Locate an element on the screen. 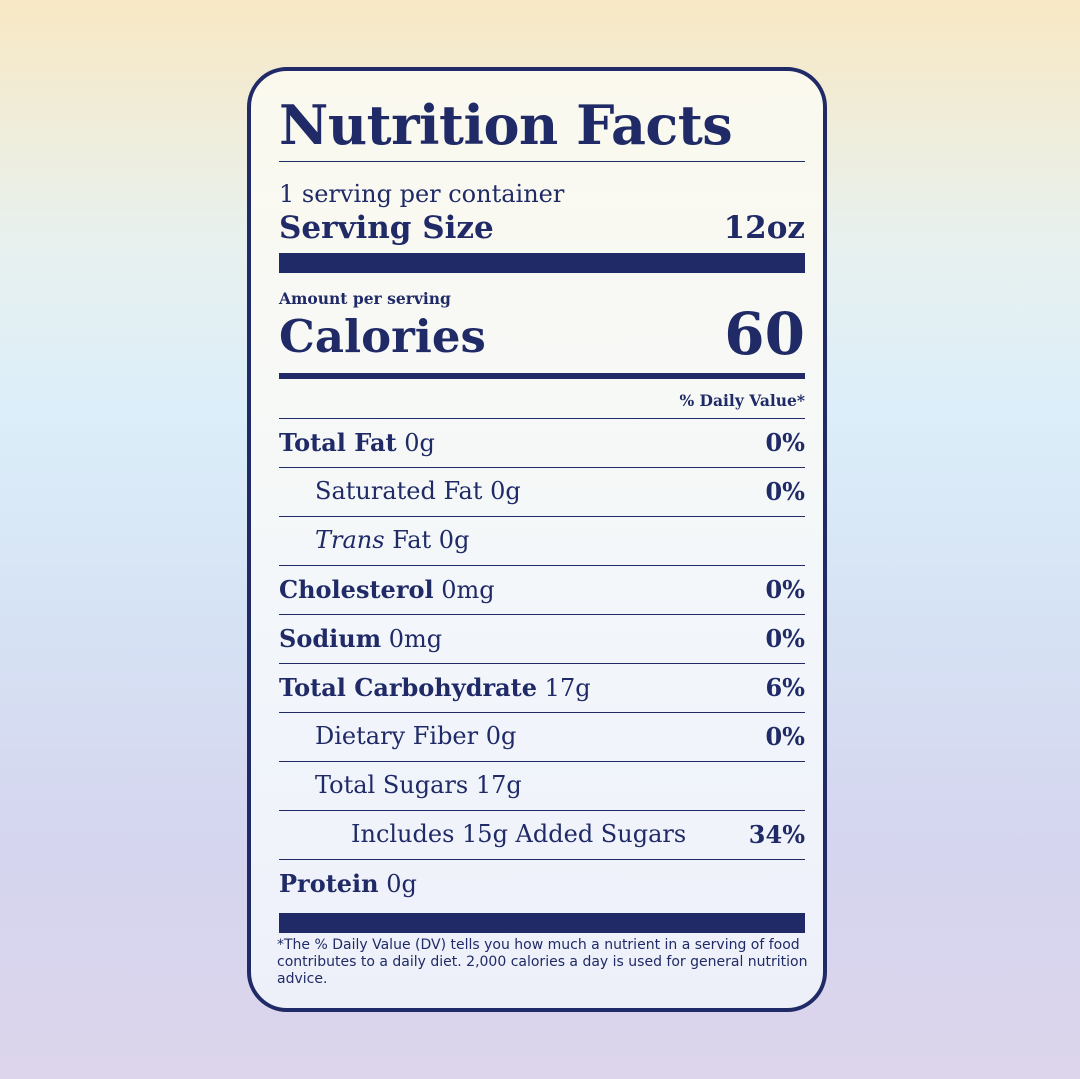  bottom-divider is located at coordinates (542, 923).